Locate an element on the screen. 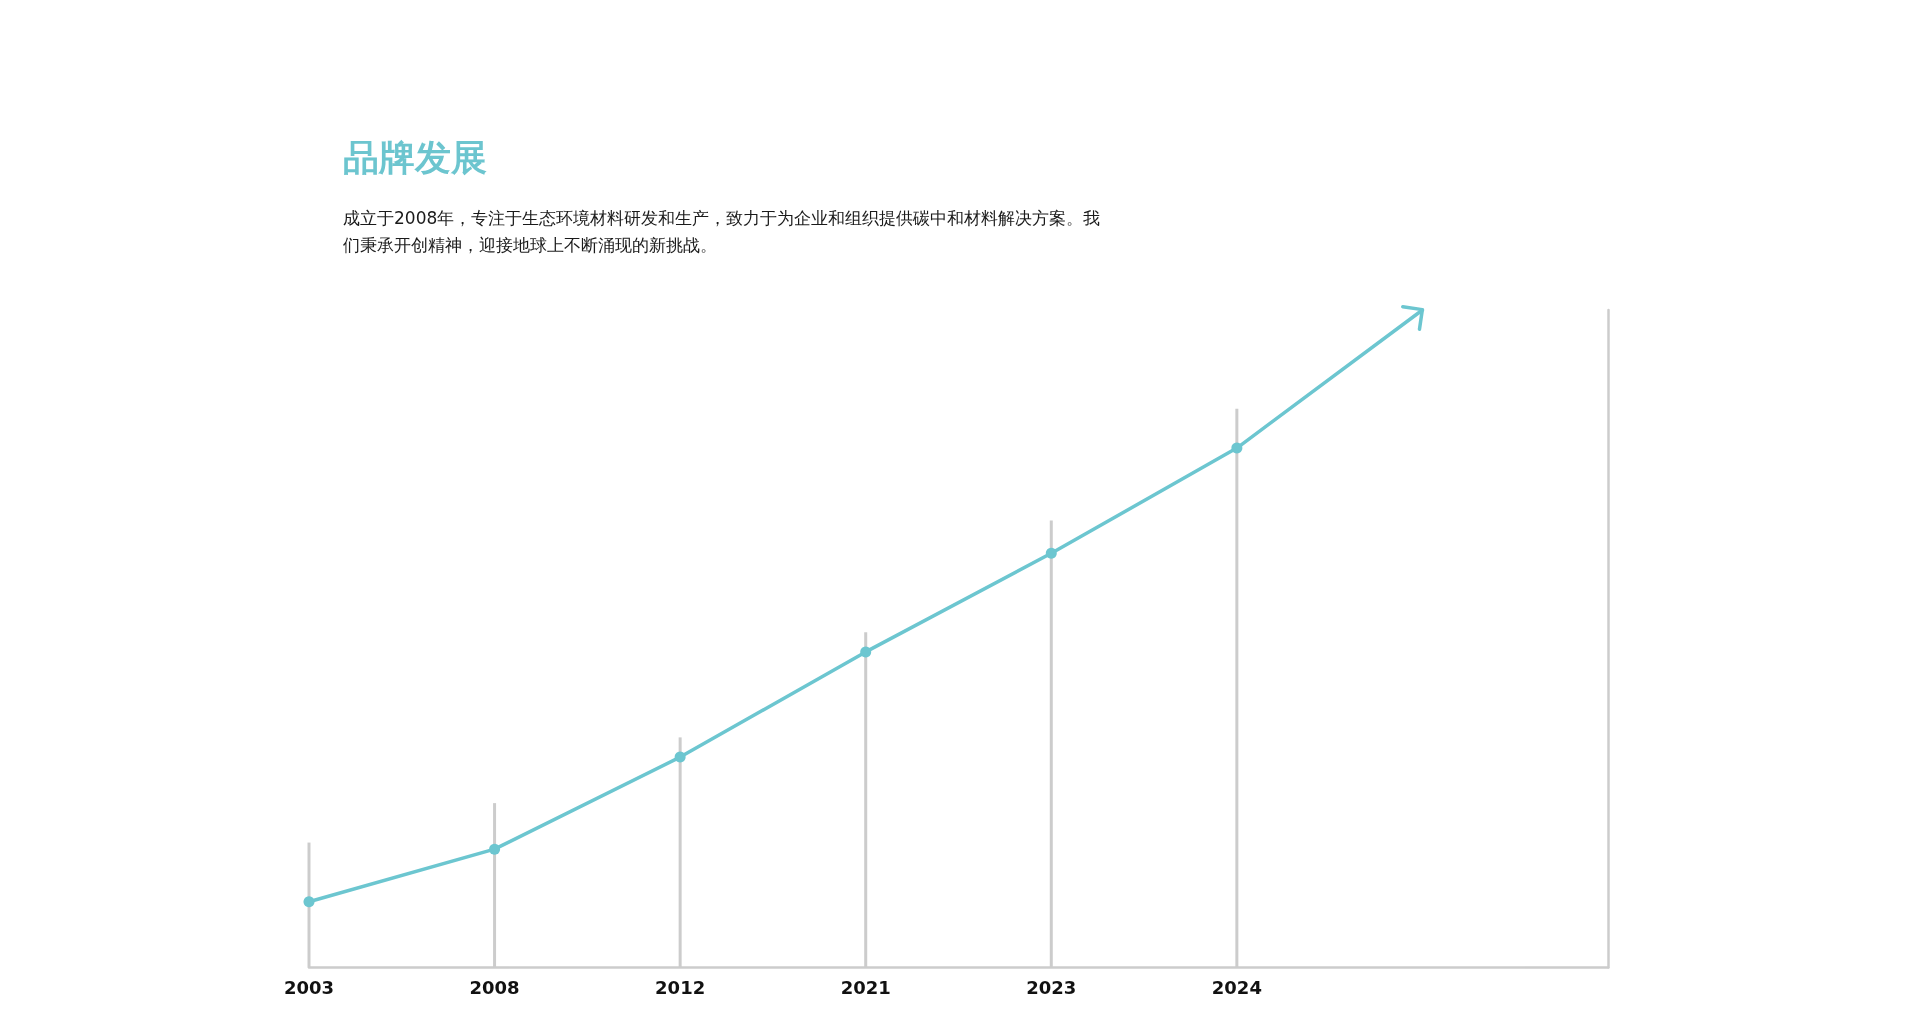  x-tick-label: 2008 is located at coordinates (494, 987).